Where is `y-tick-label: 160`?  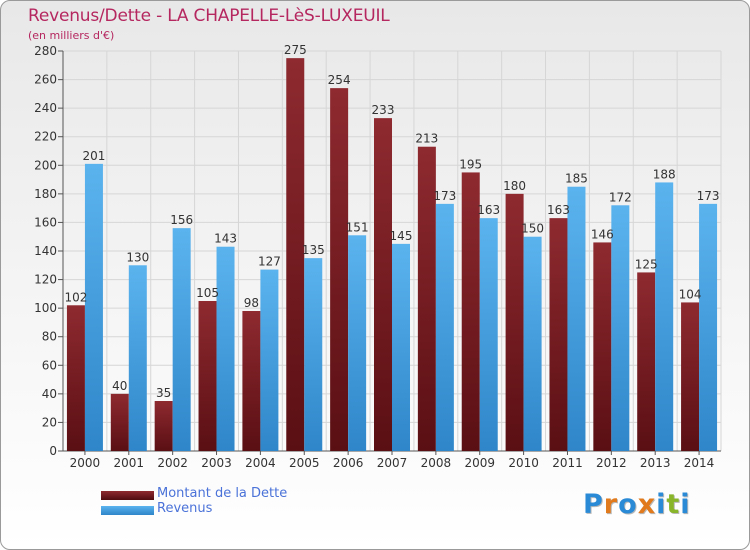 y-tick-label: 160 is located at coordinates (45, 222).